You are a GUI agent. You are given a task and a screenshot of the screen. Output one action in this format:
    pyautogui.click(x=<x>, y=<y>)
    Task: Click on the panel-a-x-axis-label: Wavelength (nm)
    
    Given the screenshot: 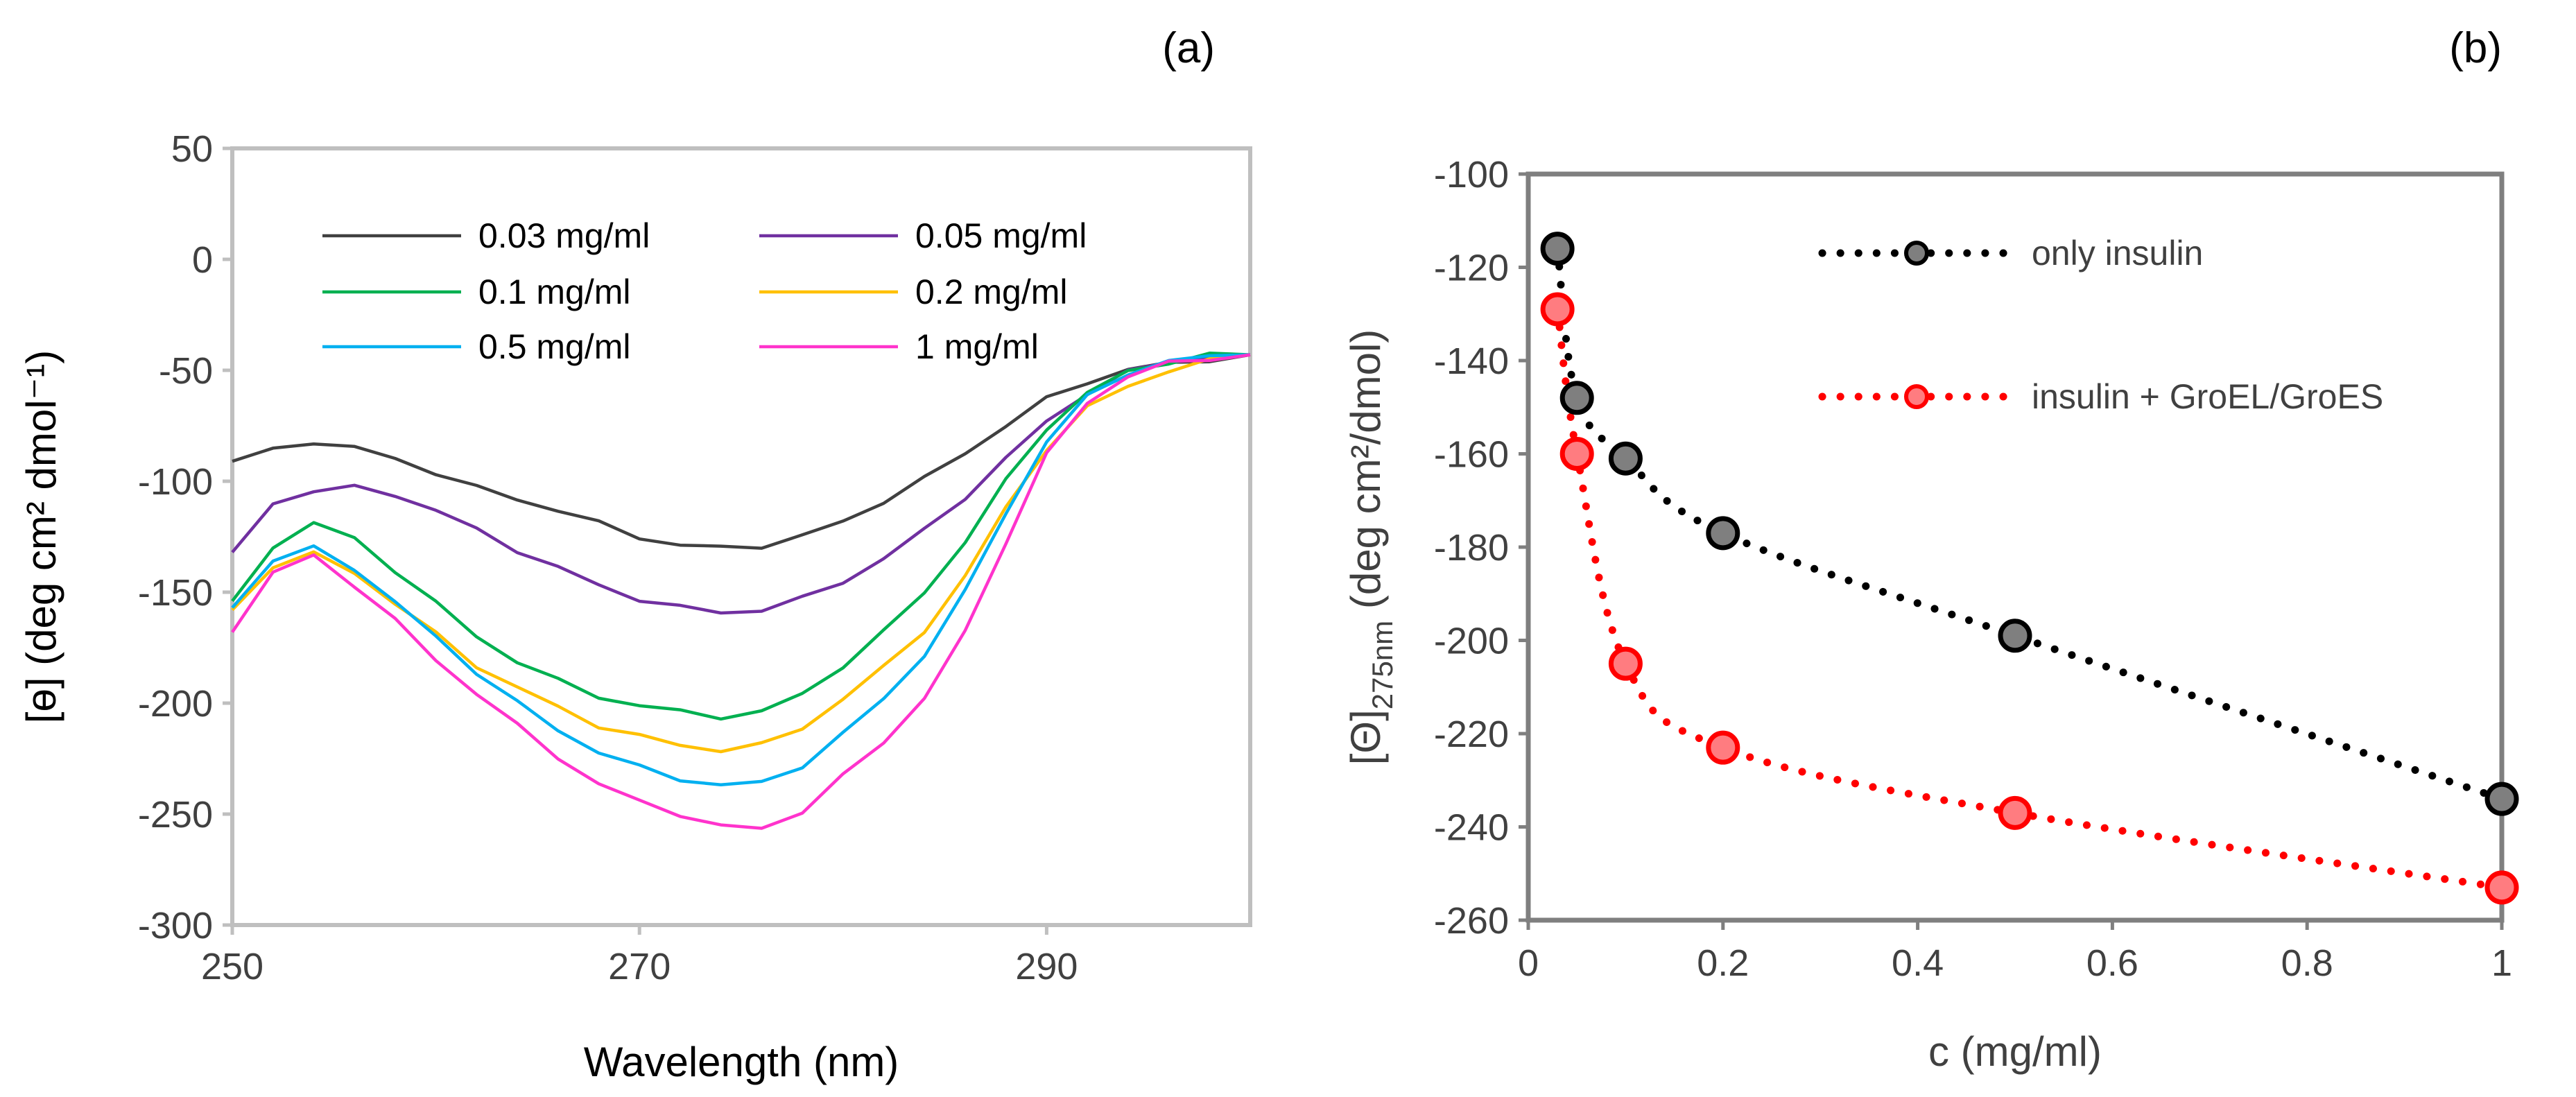 What is the action you would take?
    pyautogui.click(x=741, y=1062)
    